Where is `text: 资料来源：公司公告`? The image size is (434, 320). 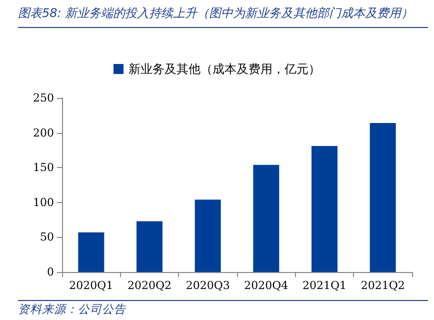
text: 资料来源：公司公告 is located at coordinates (223, 308).